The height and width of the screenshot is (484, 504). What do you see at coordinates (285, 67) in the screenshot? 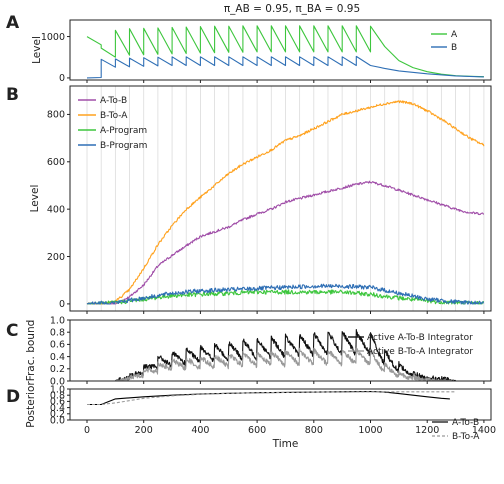
I see `series-line-b` at bounding box center [285, 67].